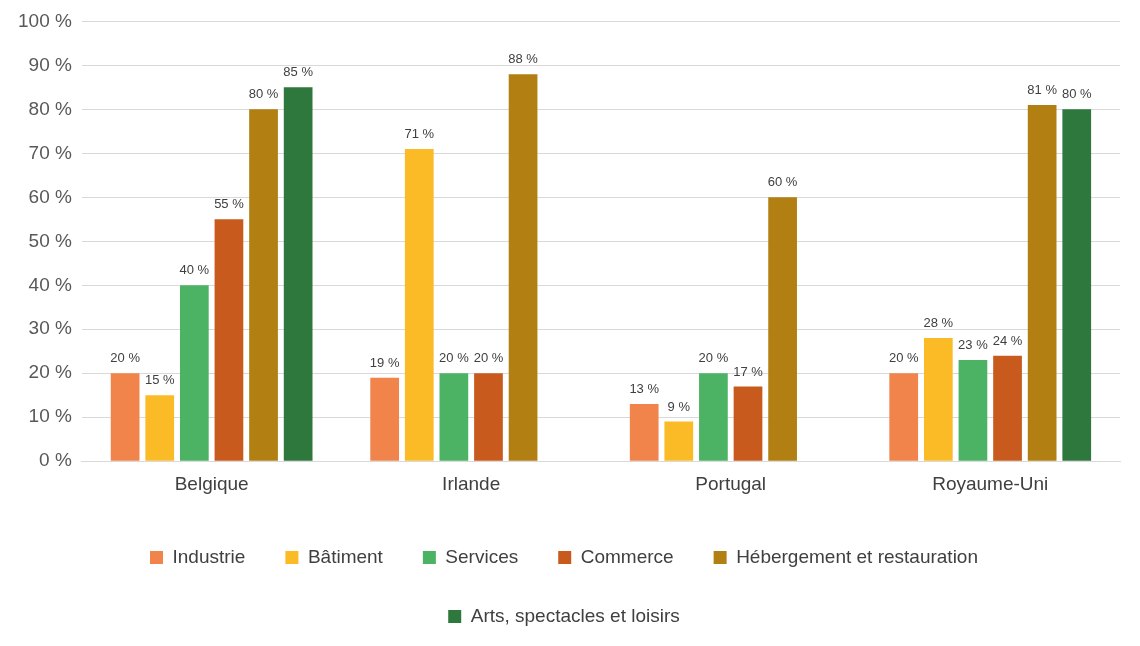 This screenshot has height=646, width=1140. Describe the element at coordinates (990, 483) in the screenshot. I see `x-tick-label: Royaume-Uni` at that location.